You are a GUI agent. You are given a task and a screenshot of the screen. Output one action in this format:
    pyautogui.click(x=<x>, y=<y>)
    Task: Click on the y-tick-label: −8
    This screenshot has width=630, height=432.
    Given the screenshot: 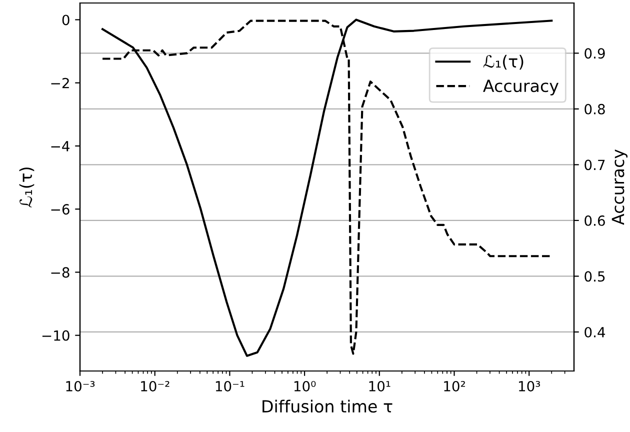 What is the action you would take?
    pyautogui.click(x=60, y=272)
    